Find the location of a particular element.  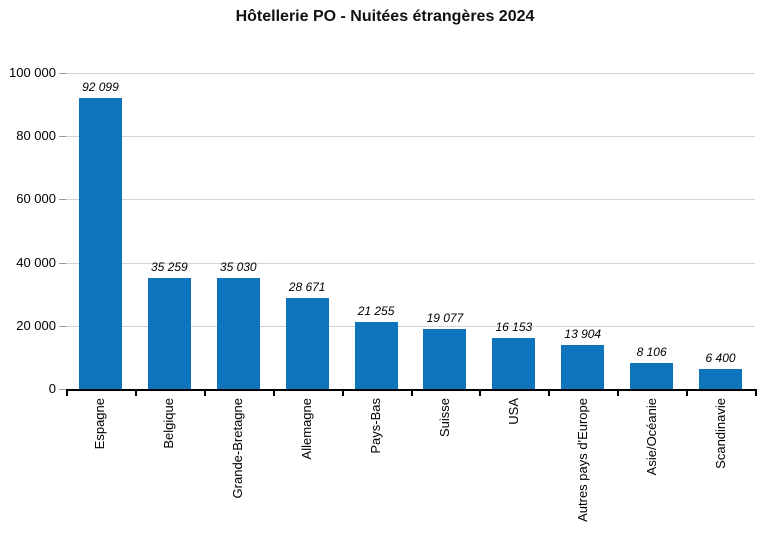

x-category-label: Belgique is located at coordinates (169, 423).